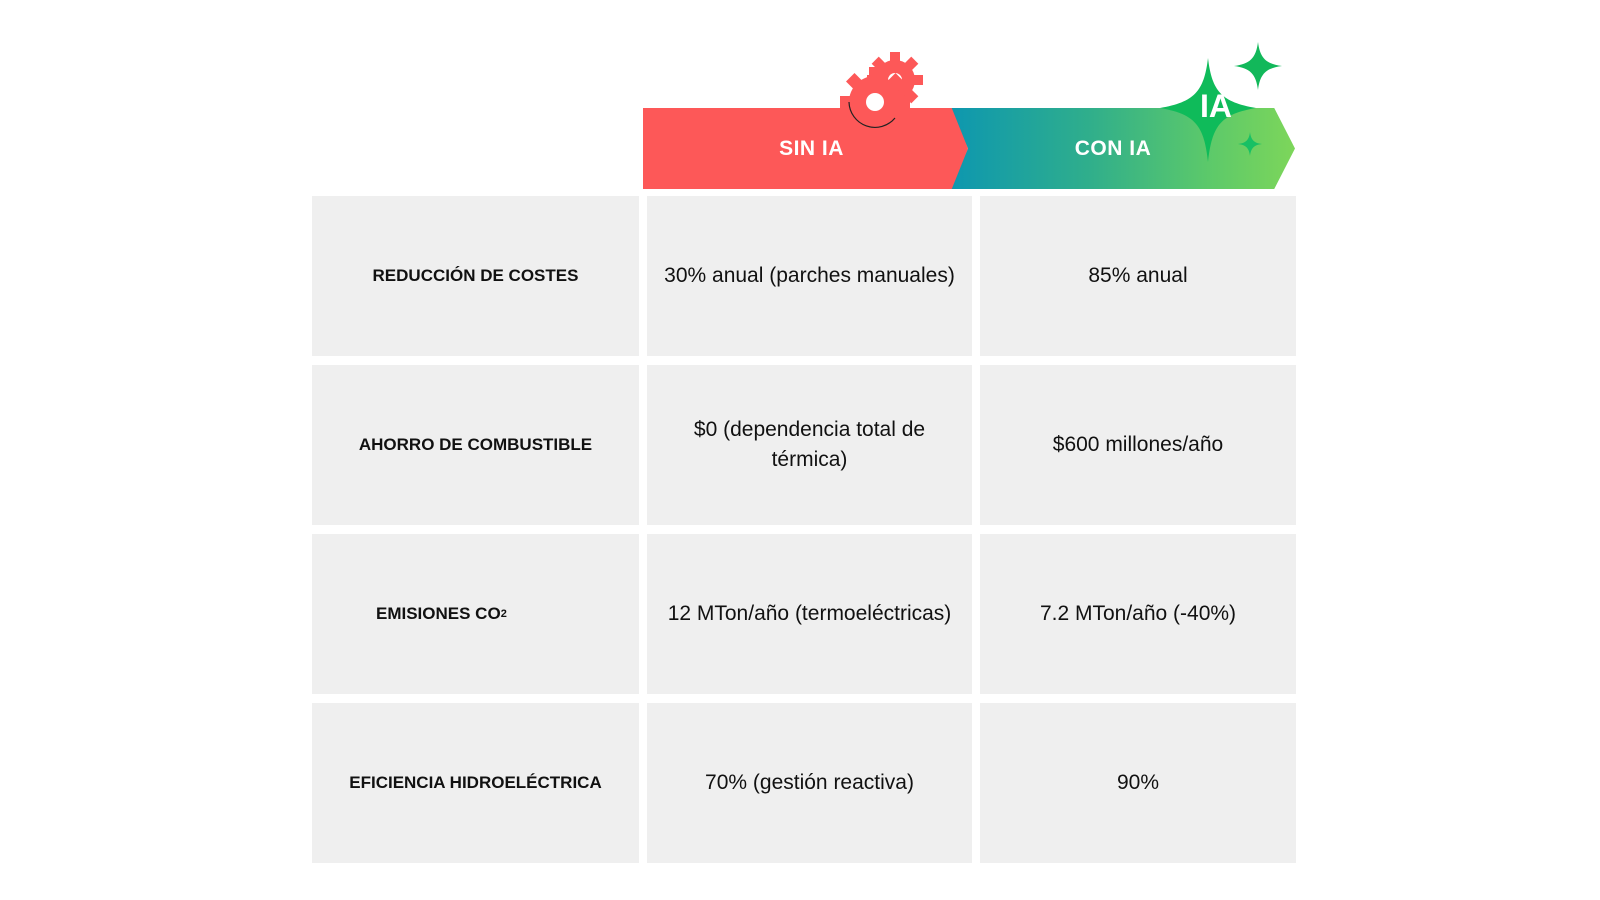  Describe the element at coordinates (475, 445) in the screenshot. I see `row-label-ahorro-combustible: AHORRO DE COMBUSTIBLE` at that location.